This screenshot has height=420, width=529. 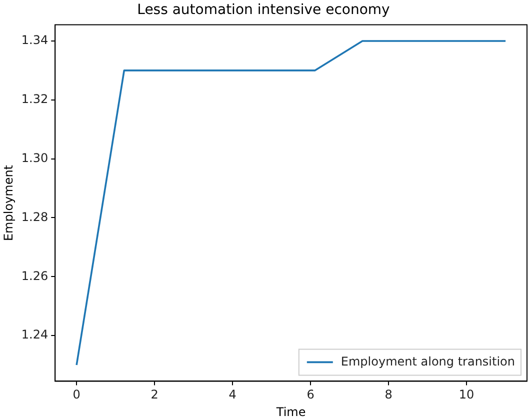 I want to click on y-tick-label: 1.30, so click(x=34, y=157).